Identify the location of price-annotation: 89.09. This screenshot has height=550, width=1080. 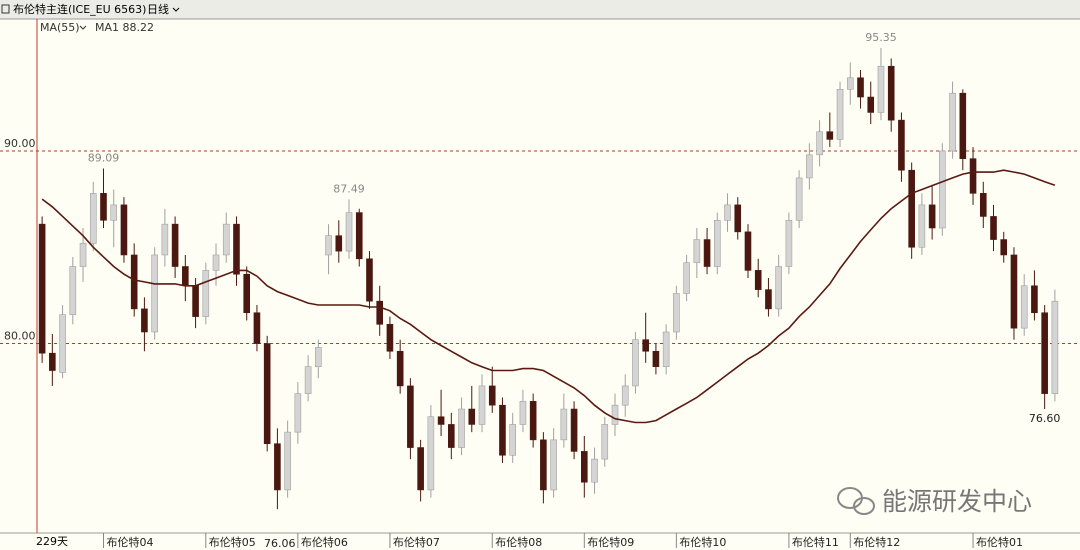
(104, 157).